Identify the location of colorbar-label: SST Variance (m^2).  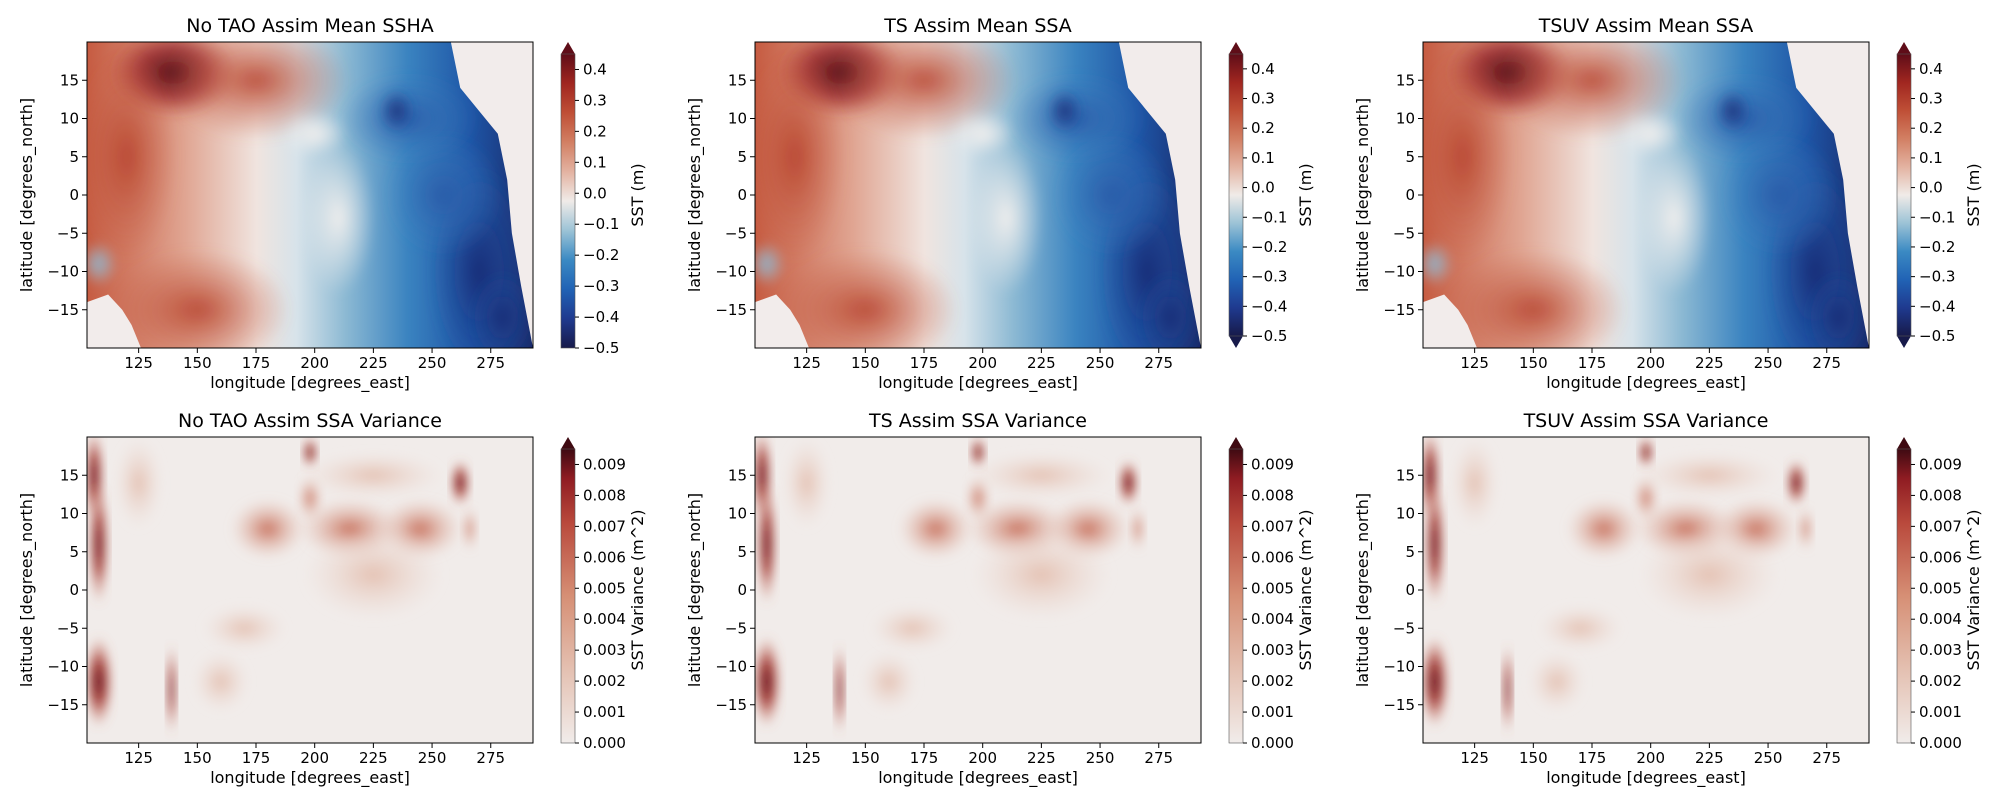
(1305, 589).